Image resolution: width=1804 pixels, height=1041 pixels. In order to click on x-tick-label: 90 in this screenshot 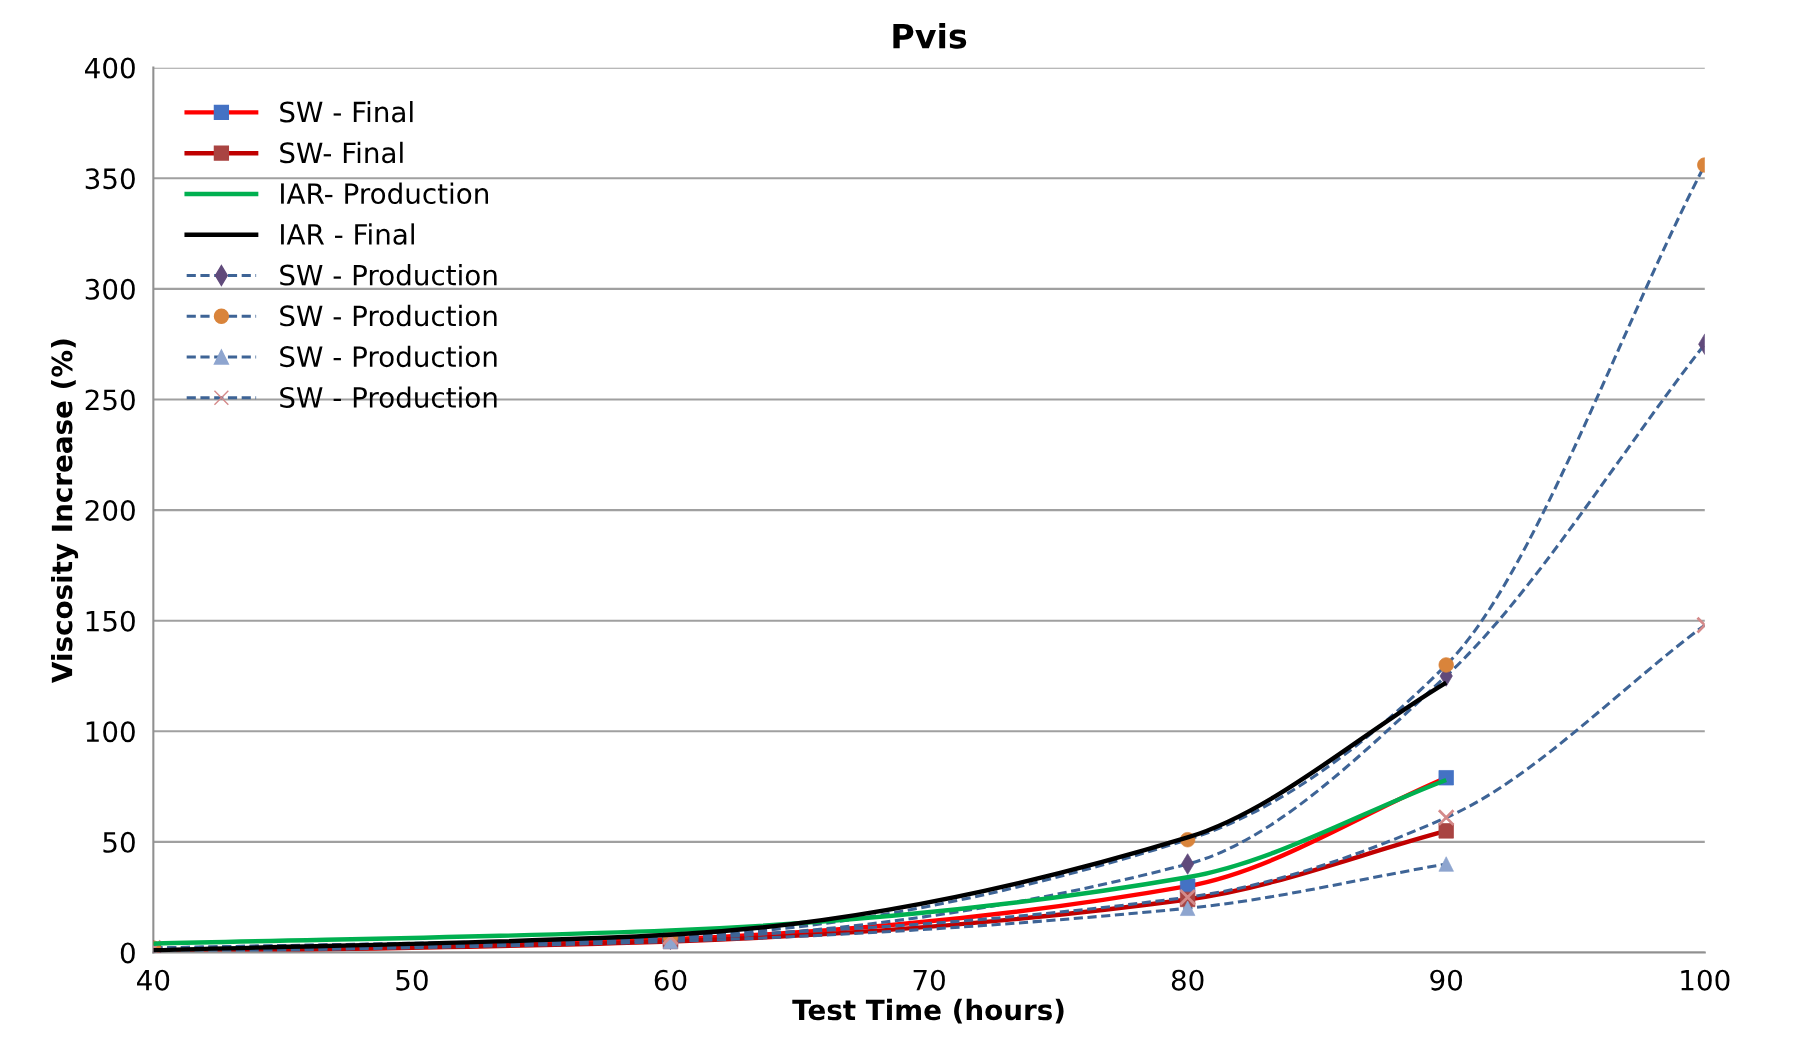, I will do `click(1446, 980)`.